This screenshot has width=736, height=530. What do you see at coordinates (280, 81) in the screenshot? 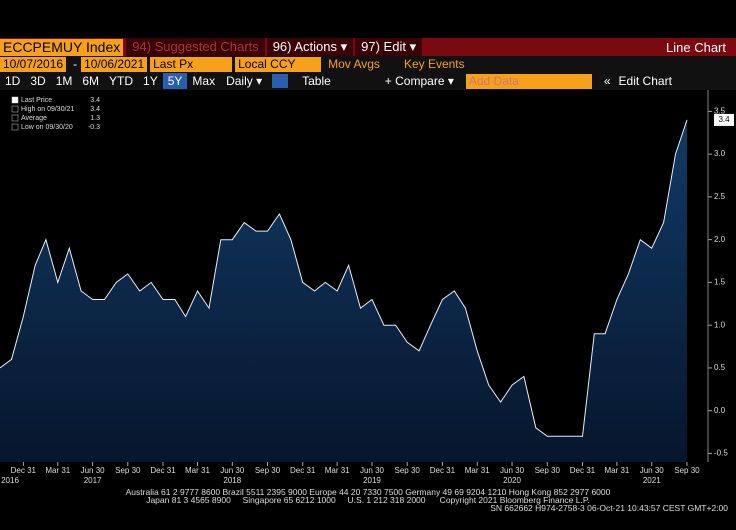
I see `line-icon` at bounding box center [280, 81].